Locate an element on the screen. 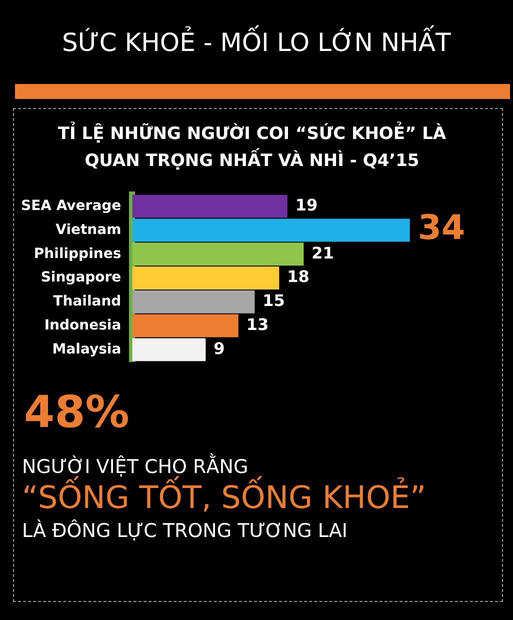 The image size is (513, 620). y-tick-label: Indonesia is located at coordinates (83, 325).